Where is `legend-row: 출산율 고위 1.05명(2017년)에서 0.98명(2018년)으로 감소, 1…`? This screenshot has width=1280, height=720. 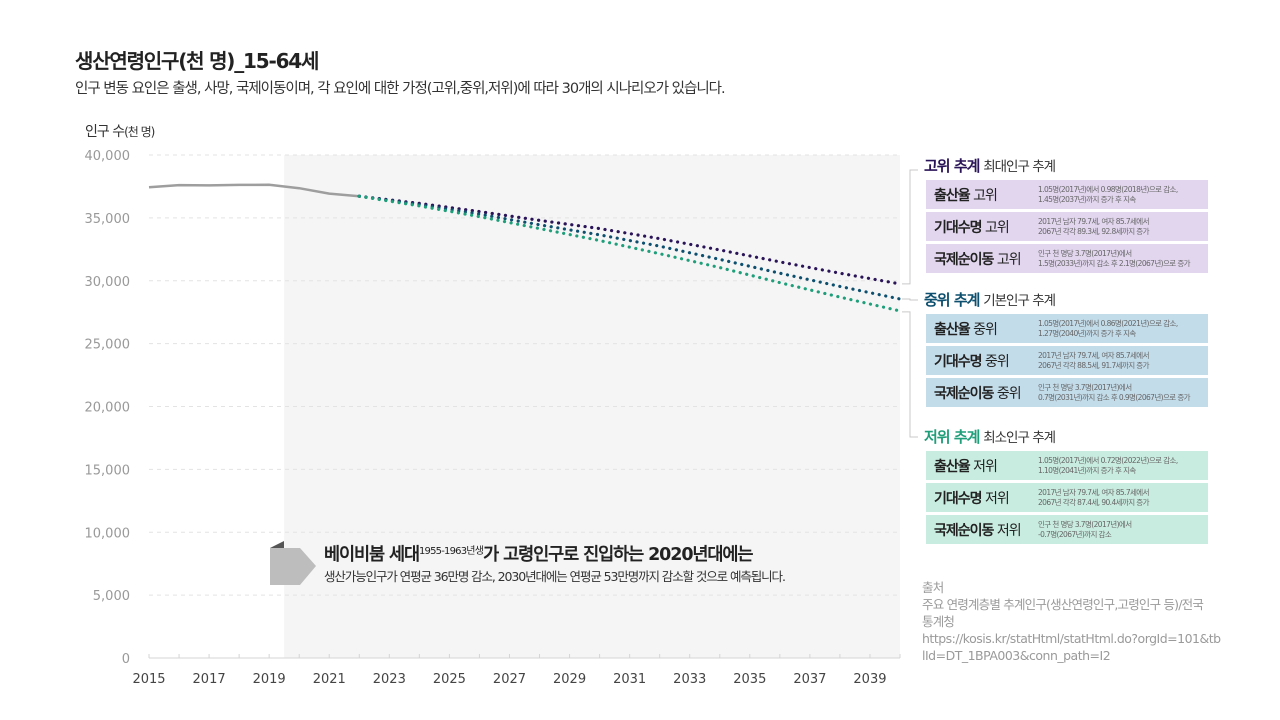
legend-row: 출산율 고위 1.05명(2017년)에서 0.98명(2018년)으로 감소, 1… is located at coordinates (1067, 194).